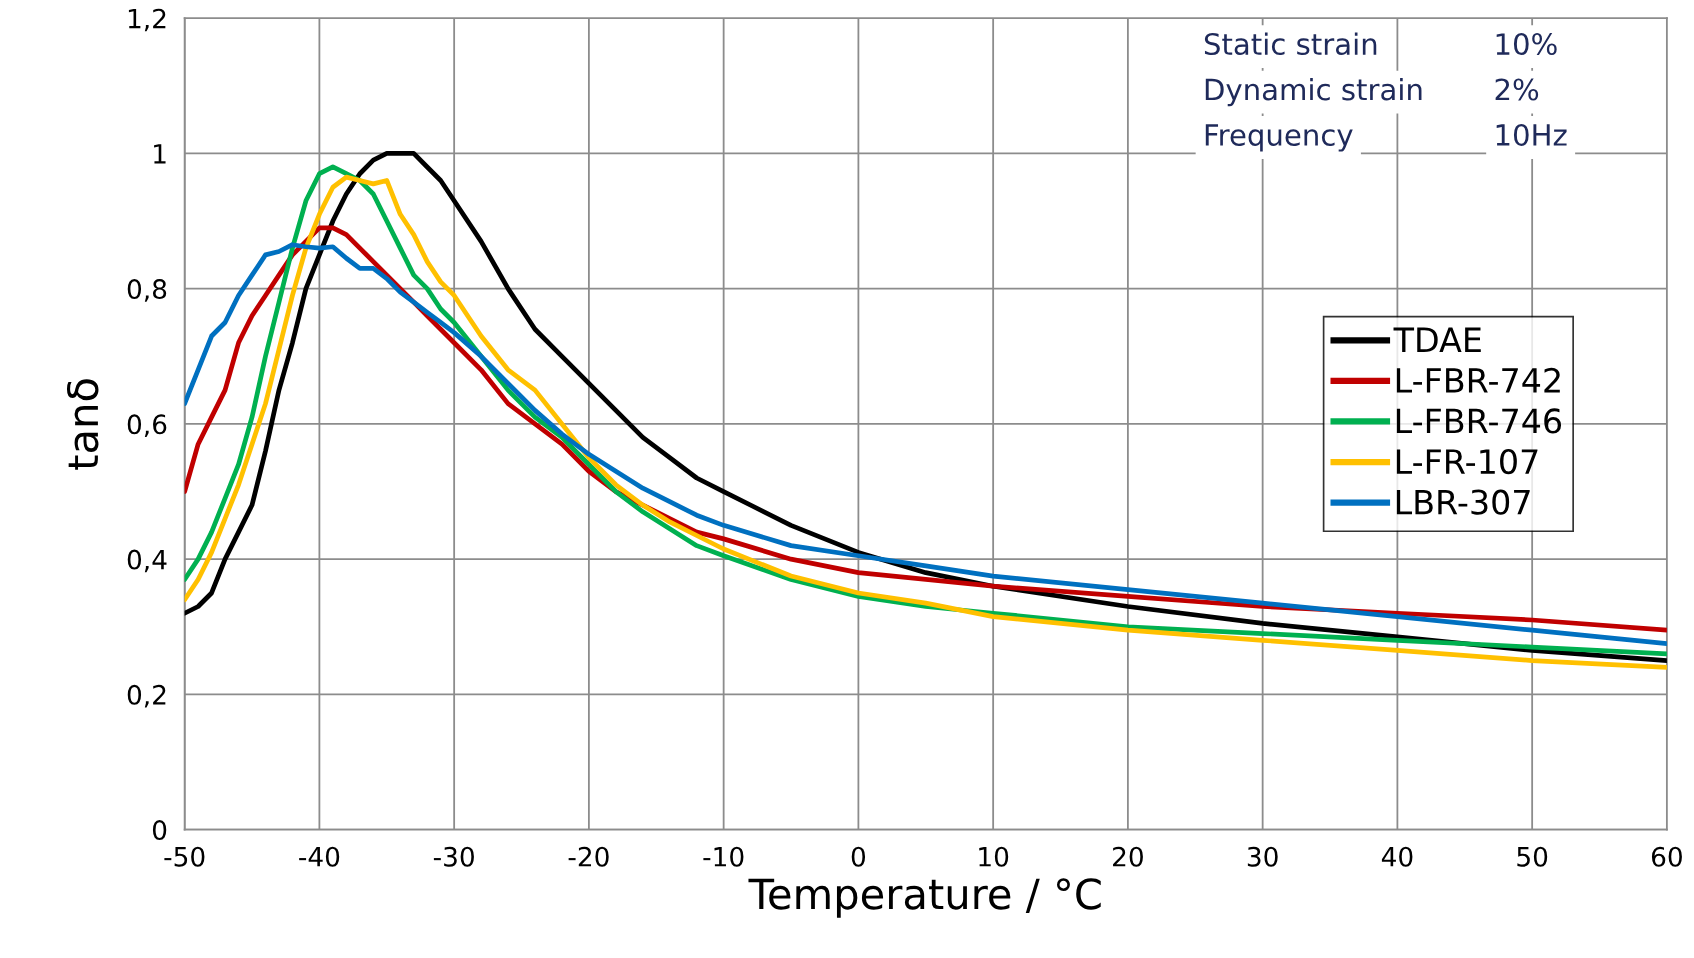 The height and width of the screenshot is (958, 1694). I want to click on x-tick-label: 40, so click(1397, 856).